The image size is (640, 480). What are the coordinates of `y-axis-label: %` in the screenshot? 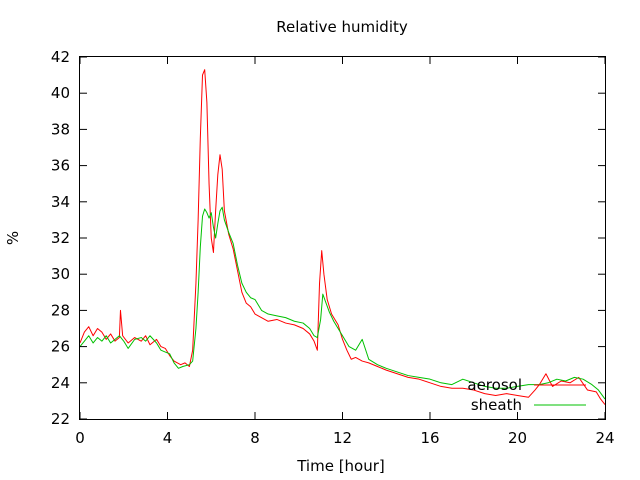 It's located at (13, 238).